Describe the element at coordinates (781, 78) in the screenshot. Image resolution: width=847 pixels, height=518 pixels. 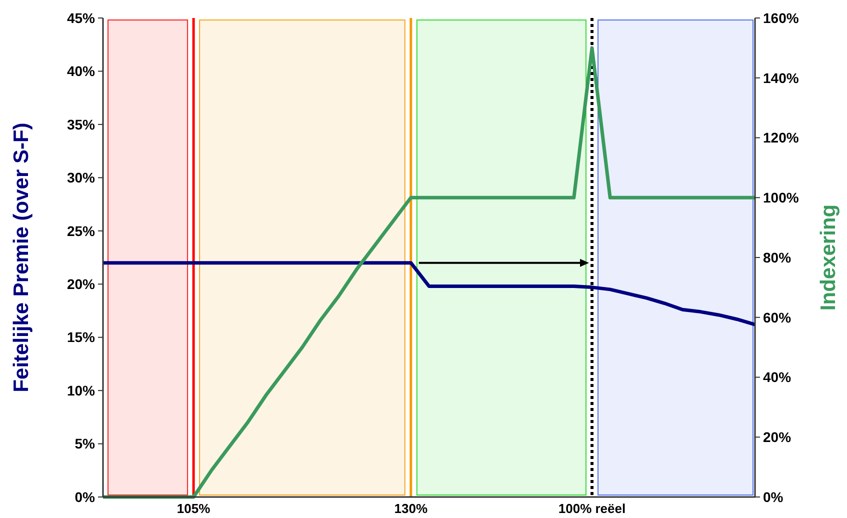
I see `y2-tick-label: 140%` at that location.